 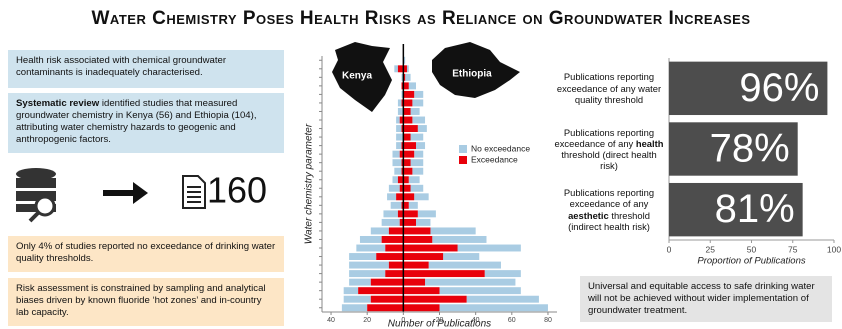 I want to click on text-run: aesthetic, so click(x=588, y=215).